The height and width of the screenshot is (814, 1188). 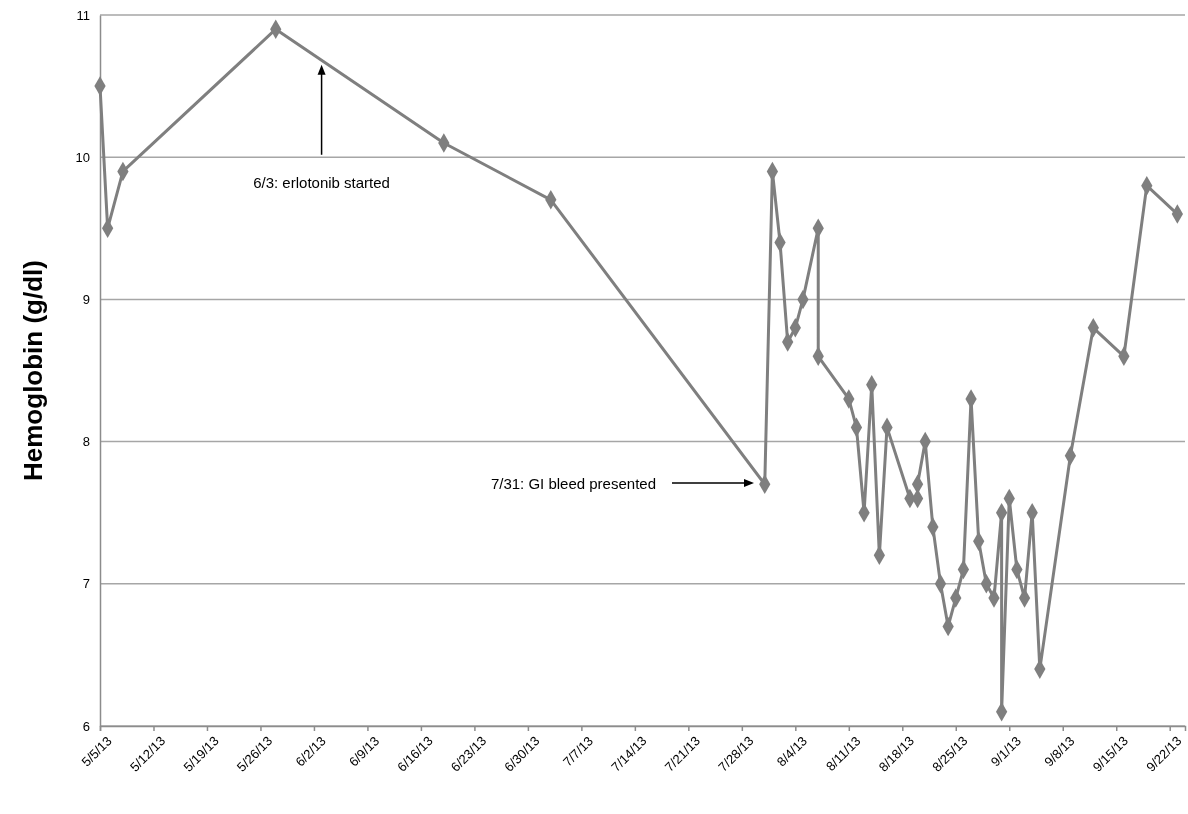 I want to click on y-tick-label: 7, so click(x=86, y=584).